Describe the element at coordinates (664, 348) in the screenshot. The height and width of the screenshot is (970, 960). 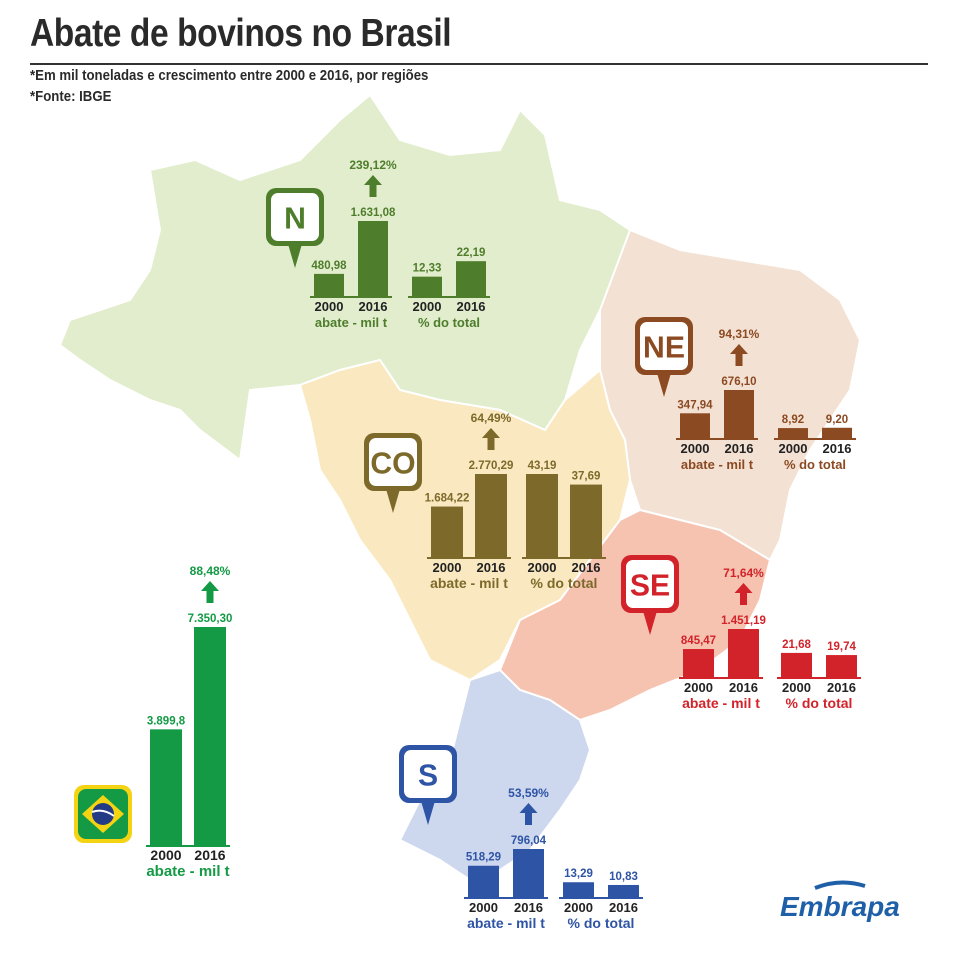
I see `region-pin-label: NE` at that location.